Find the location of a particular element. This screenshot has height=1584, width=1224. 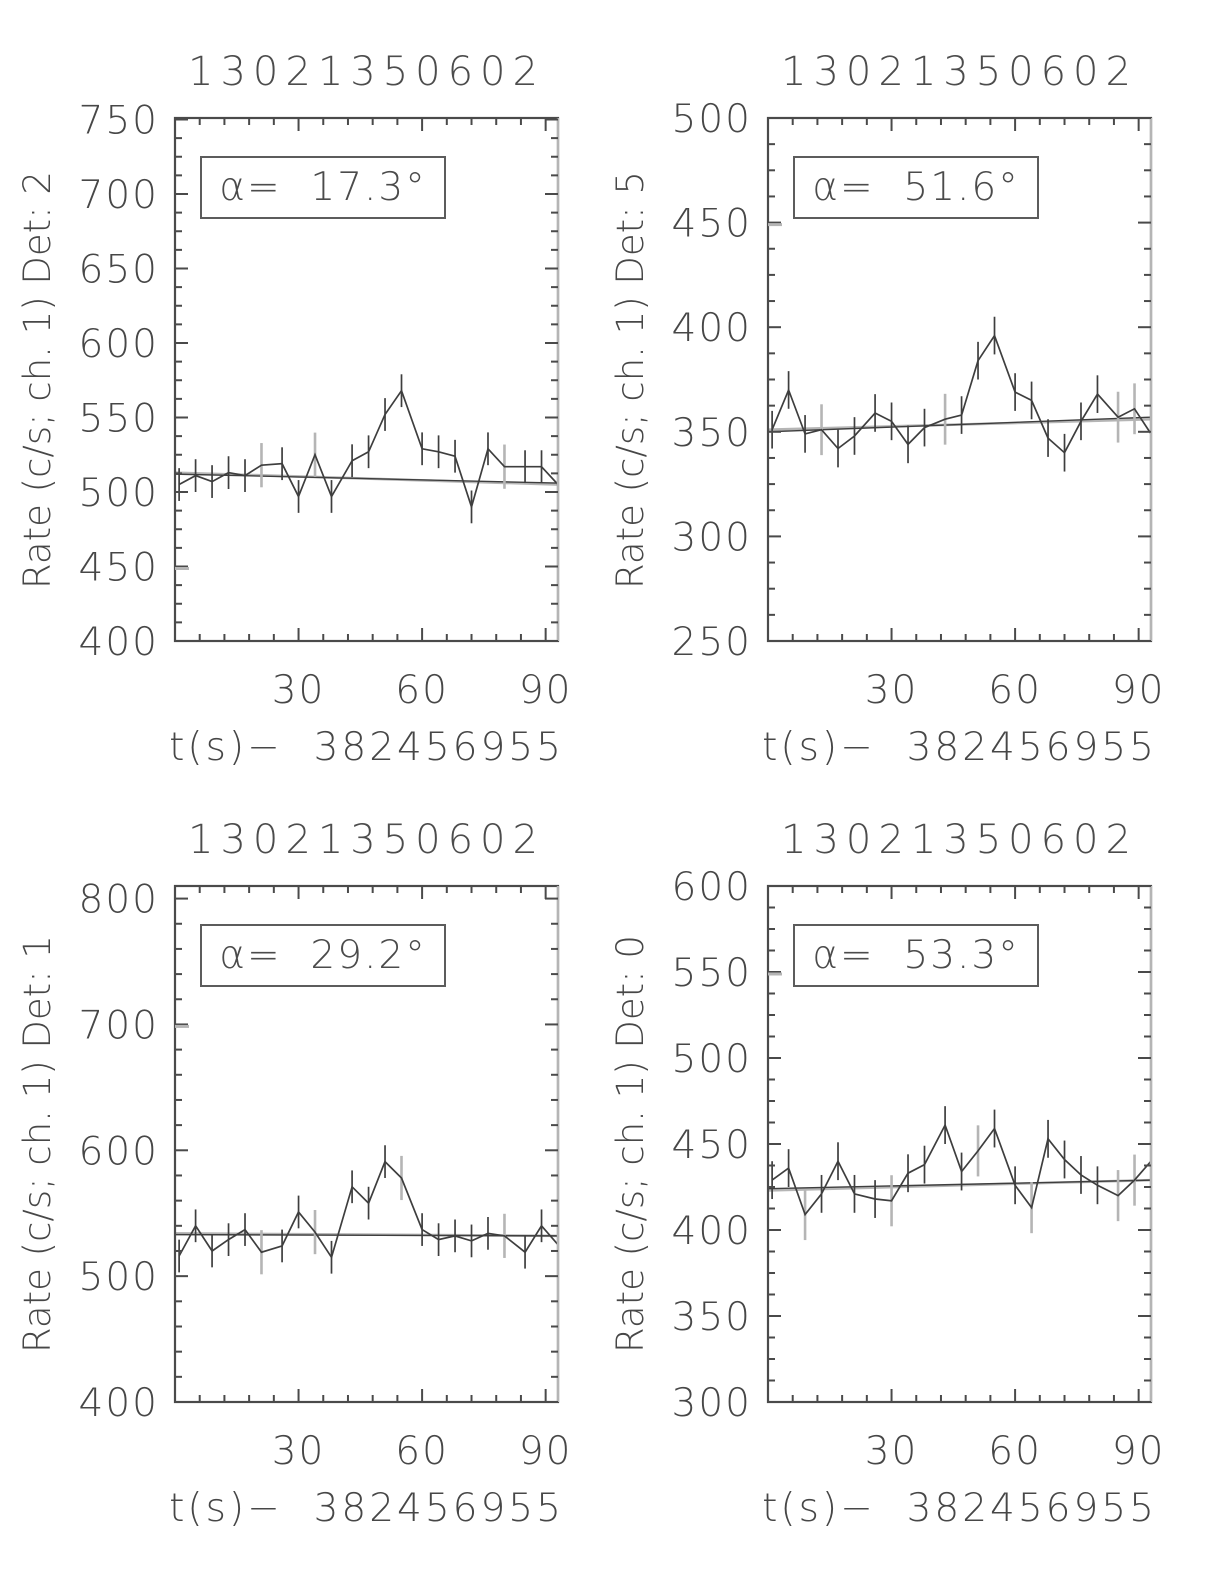

alpha-value-label: α= 17.3° is located at coordinates (323, 187).